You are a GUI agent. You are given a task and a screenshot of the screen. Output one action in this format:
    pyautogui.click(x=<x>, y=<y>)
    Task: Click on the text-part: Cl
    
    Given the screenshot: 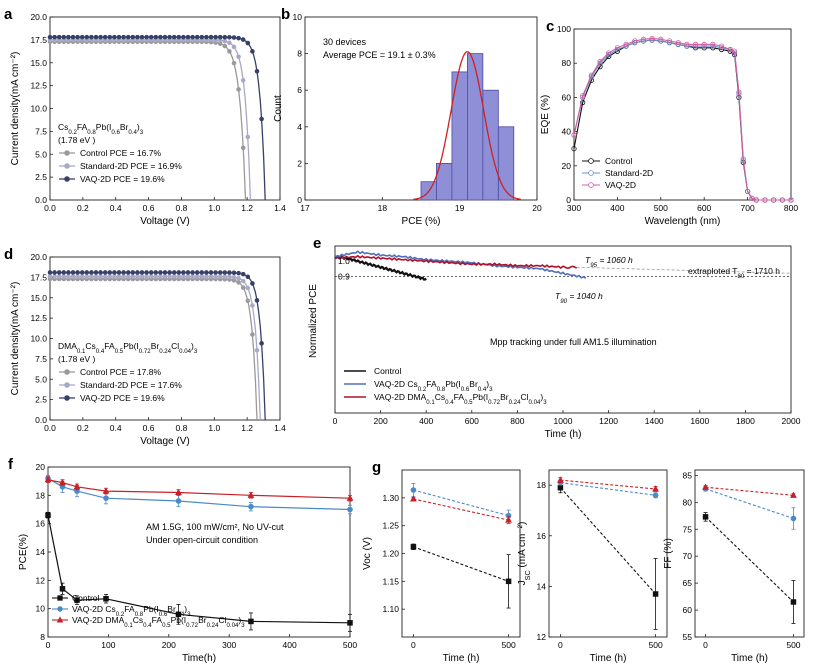 What is the action you would take?
    pyautogui.click(x=524, y=397)
    